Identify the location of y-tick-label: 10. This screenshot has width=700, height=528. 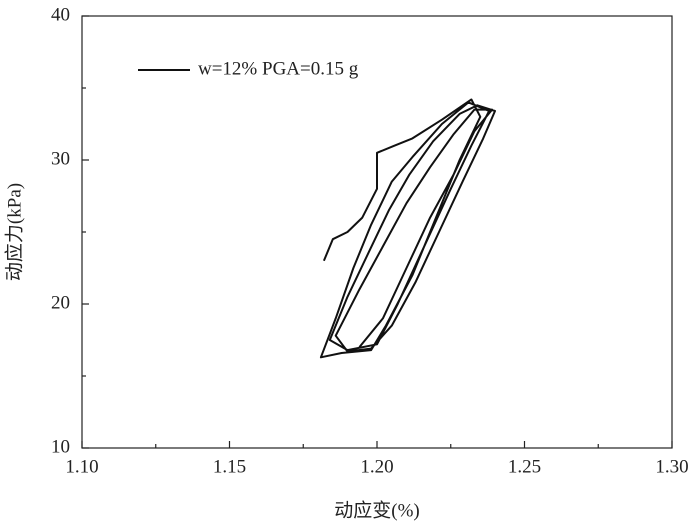
(60, 446).